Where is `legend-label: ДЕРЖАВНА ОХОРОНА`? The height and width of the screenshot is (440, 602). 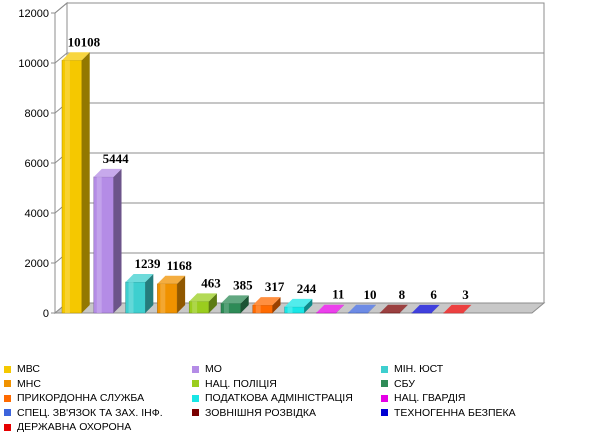 legend-label: ДЕРЖАВНА ОХОРОНА is located at coordinates (74, 427).